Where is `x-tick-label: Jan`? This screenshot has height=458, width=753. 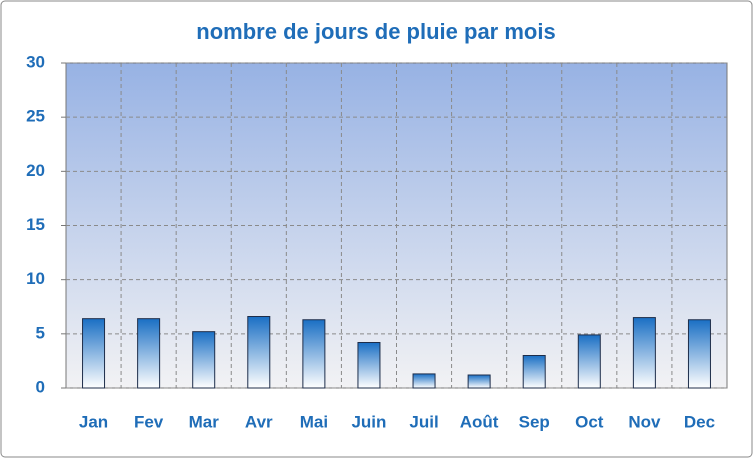 x-tick-label: Jan is located at coordinates (93, 421).